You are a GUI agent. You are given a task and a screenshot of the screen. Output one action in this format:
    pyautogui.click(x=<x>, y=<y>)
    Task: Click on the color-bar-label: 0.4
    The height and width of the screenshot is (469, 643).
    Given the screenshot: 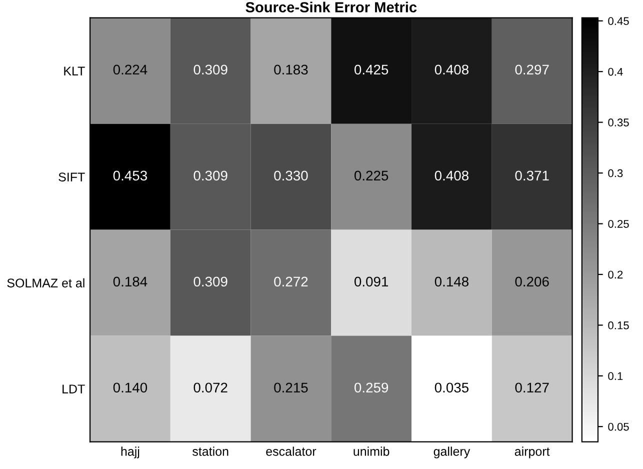 What is the action you would take?
    pyautogui.click(x=615, y=72)
    